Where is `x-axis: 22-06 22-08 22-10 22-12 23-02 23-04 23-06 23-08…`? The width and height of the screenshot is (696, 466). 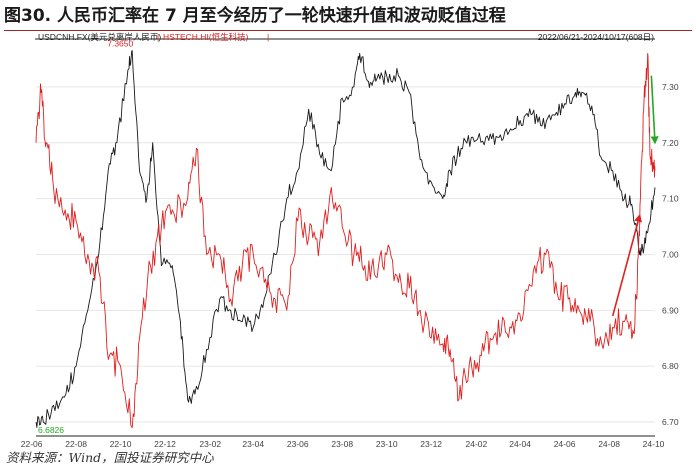 x-axis: 22-06 22-08 22-10 22-12 23-02 23-04 23-06 23-08… is located at coordinates (343, 441).